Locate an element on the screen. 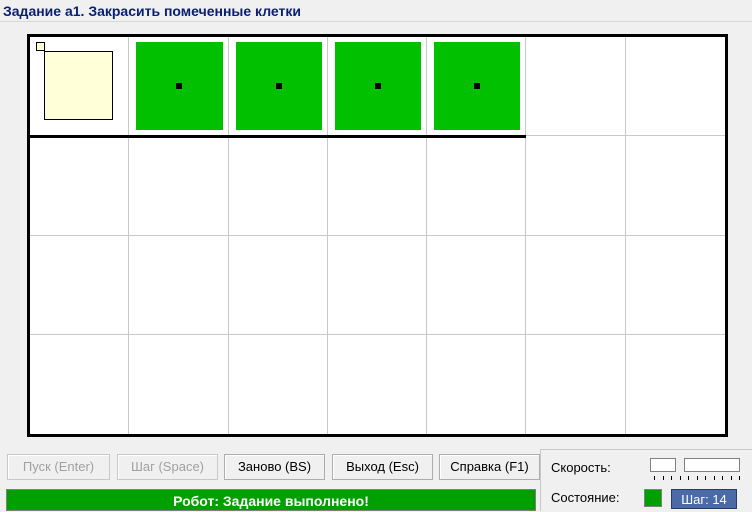 The width and height of the screenshot is (752, 512). status-message: Робот: Задание выполнено! is located at coordinates (271, 500).